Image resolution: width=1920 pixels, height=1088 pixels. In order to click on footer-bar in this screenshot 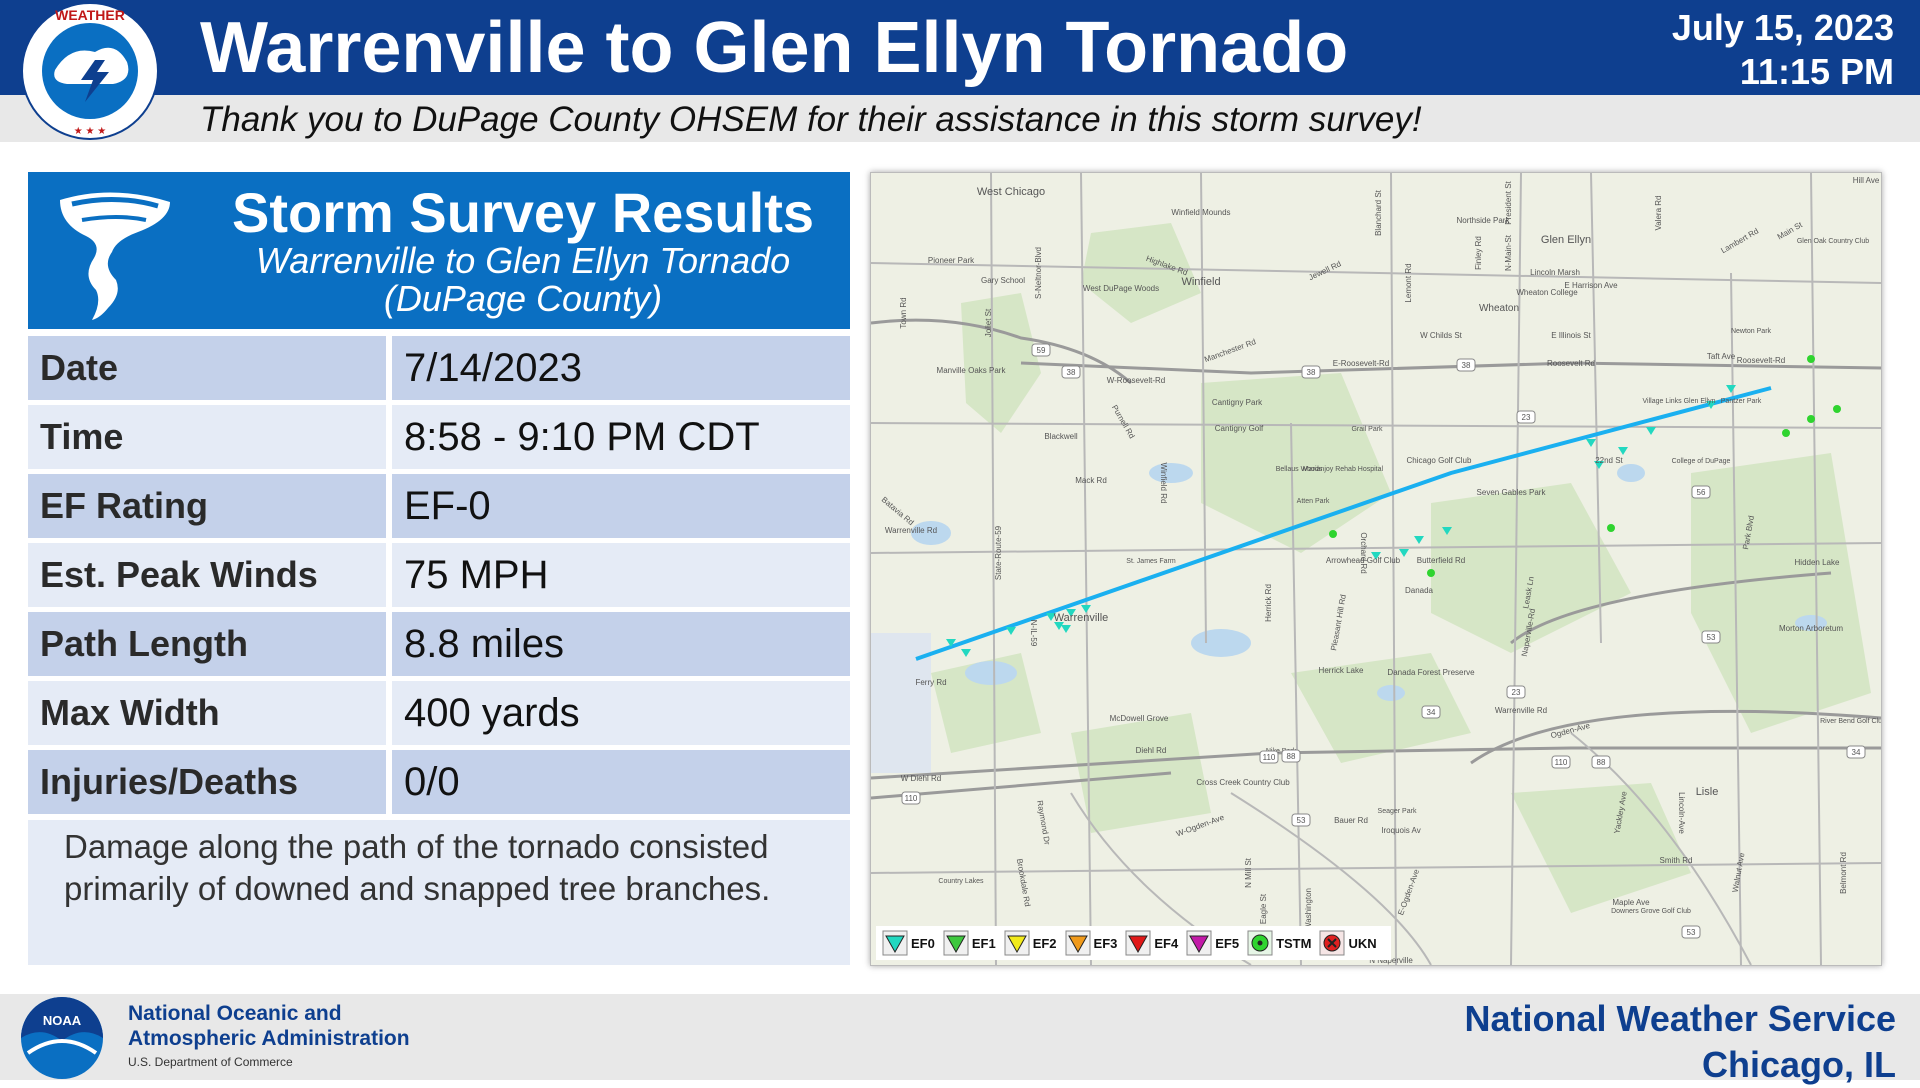, I will do `click(960, 1037)`.